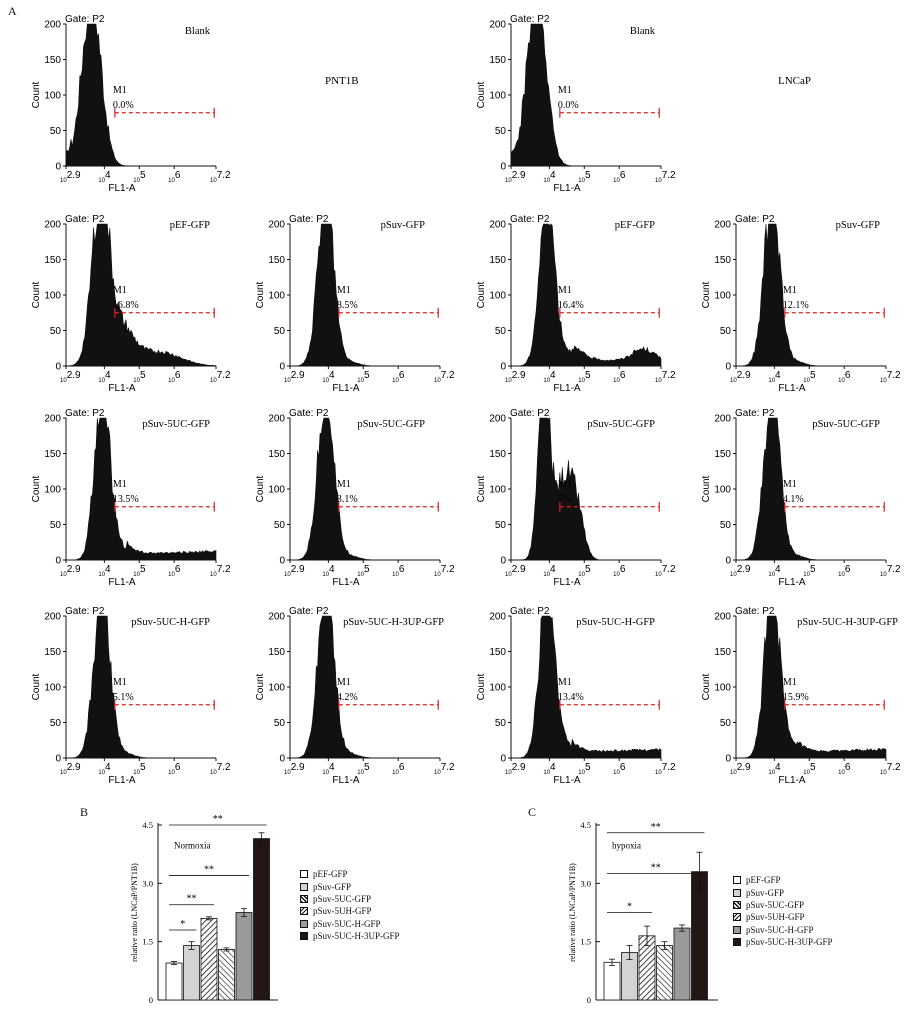  Describe the element at coordinates (564, 499) in the screenshot. I see `m1-percent: 5%` at that location.